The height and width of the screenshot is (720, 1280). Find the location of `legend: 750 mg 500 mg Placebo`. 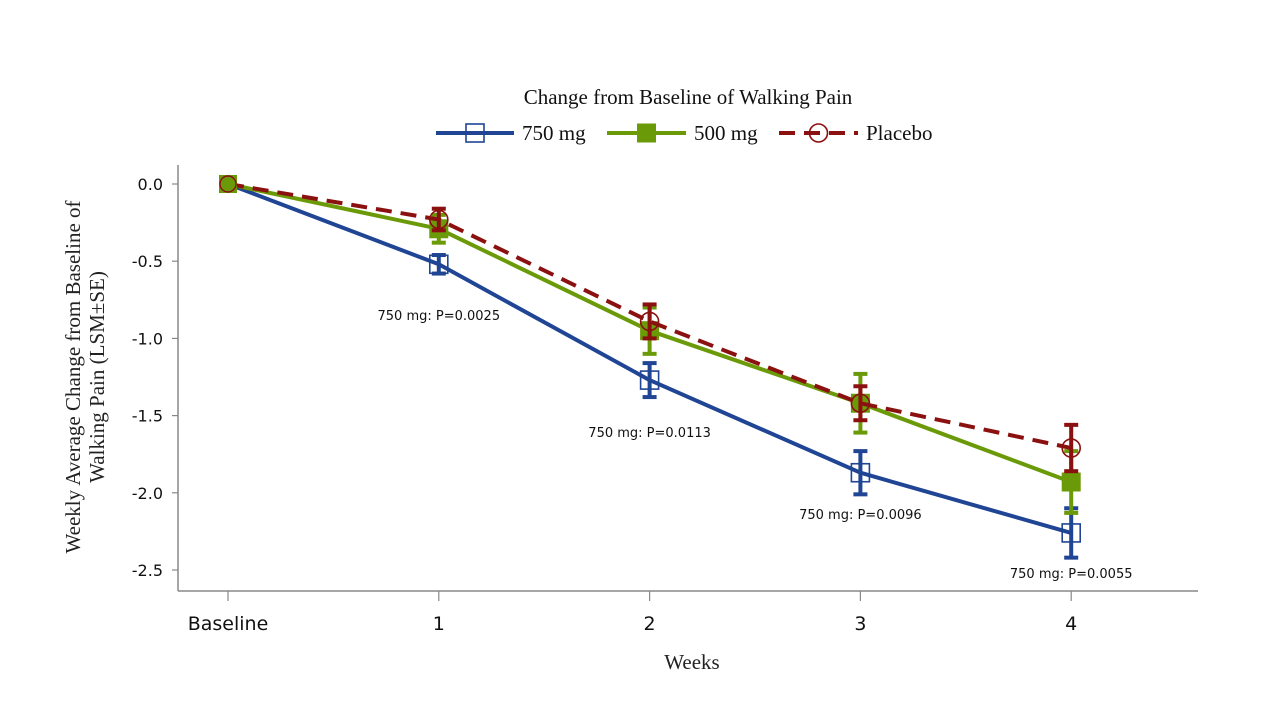

legend: 750 mg 500 mg Placebo is located at coordinates (684, 133).